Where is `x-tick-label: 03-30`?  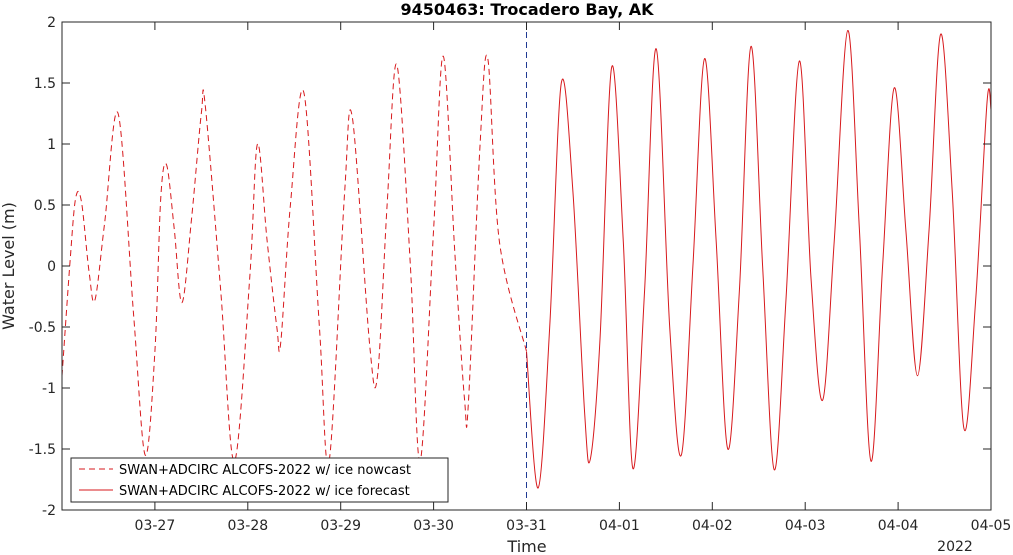 x-tick-label: 03-30 is located at coordinates (433, 526).